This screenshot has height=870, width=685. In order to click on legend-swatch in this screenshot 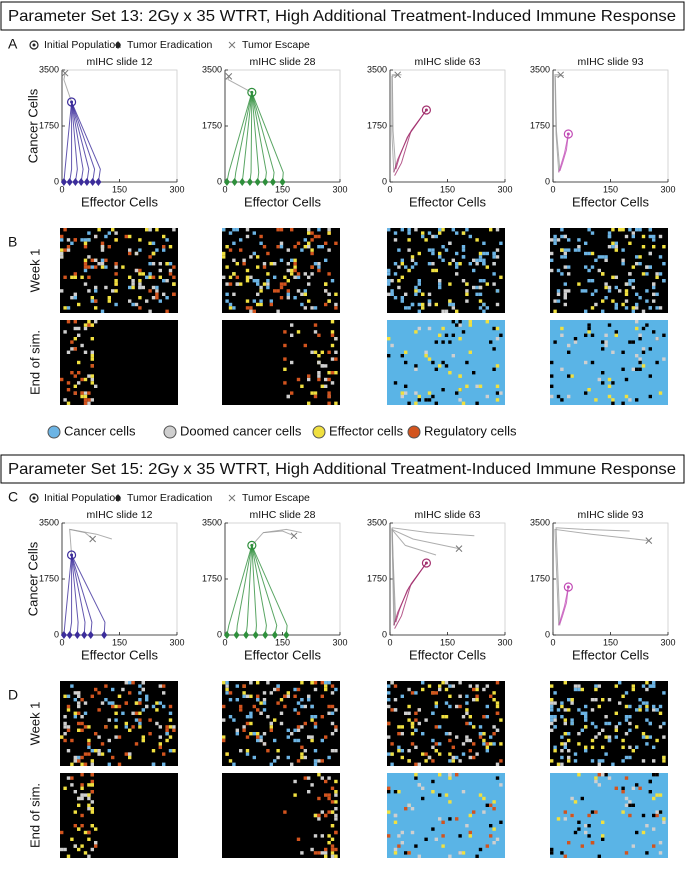, I will do `click(319, 432)`.